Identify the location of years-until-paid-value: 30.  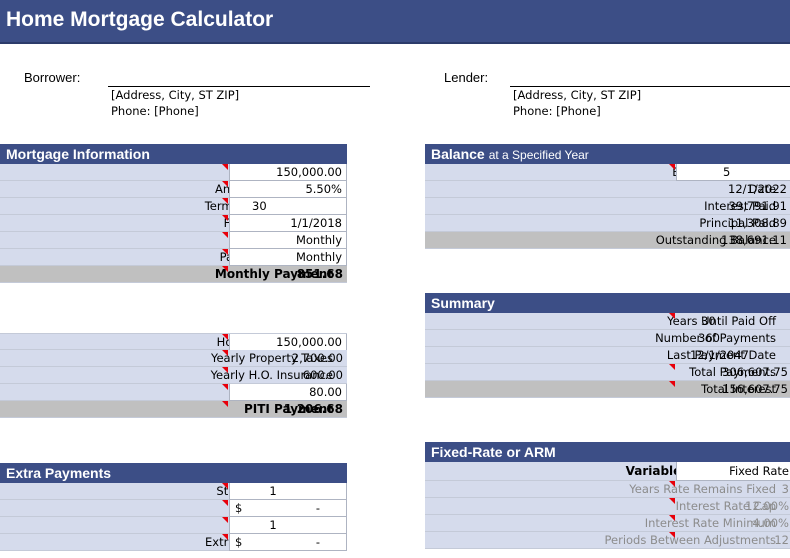
(708, 321).